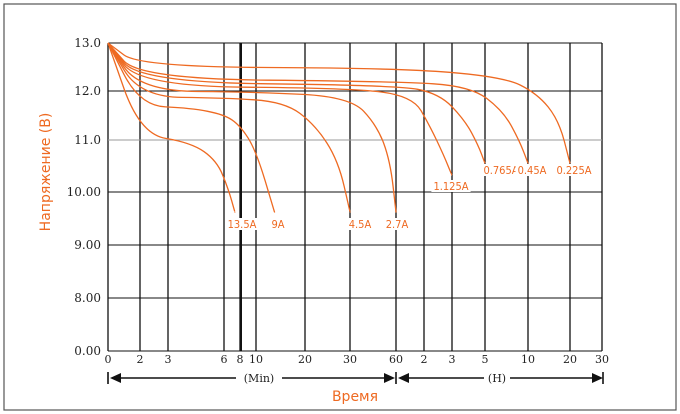 Image resolution: width=680 pixels, height=414 pixels. Describe the element at coordinates (357, 359) in the screenshot. I see `x-tick-labels: 0 2 3 6 8 10 20 30 60 2 3 5 10 20 30` at that location.